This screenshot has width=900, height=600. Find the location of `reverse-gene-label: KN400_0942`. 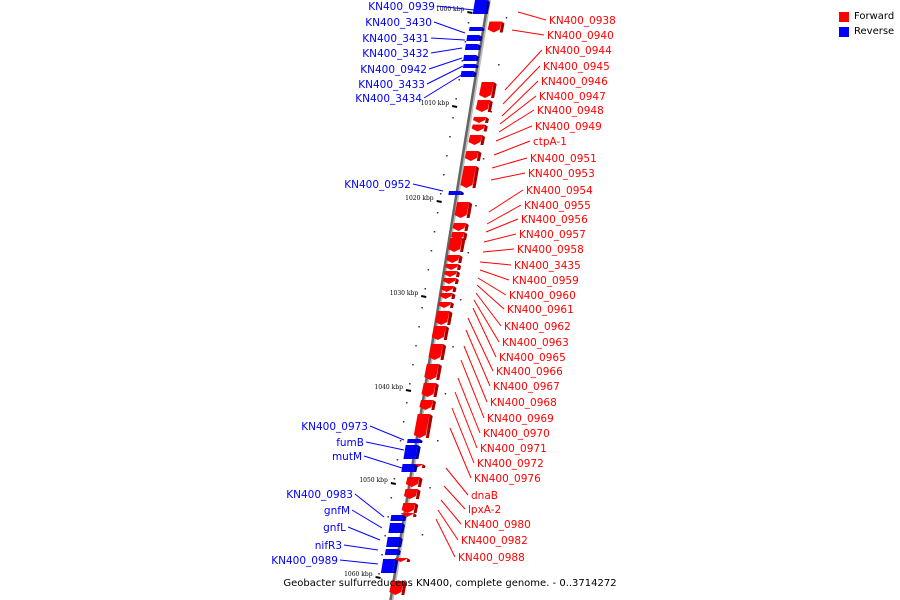

reverse-gene-label: KN400_0942 is located at coordinates (393, 70).